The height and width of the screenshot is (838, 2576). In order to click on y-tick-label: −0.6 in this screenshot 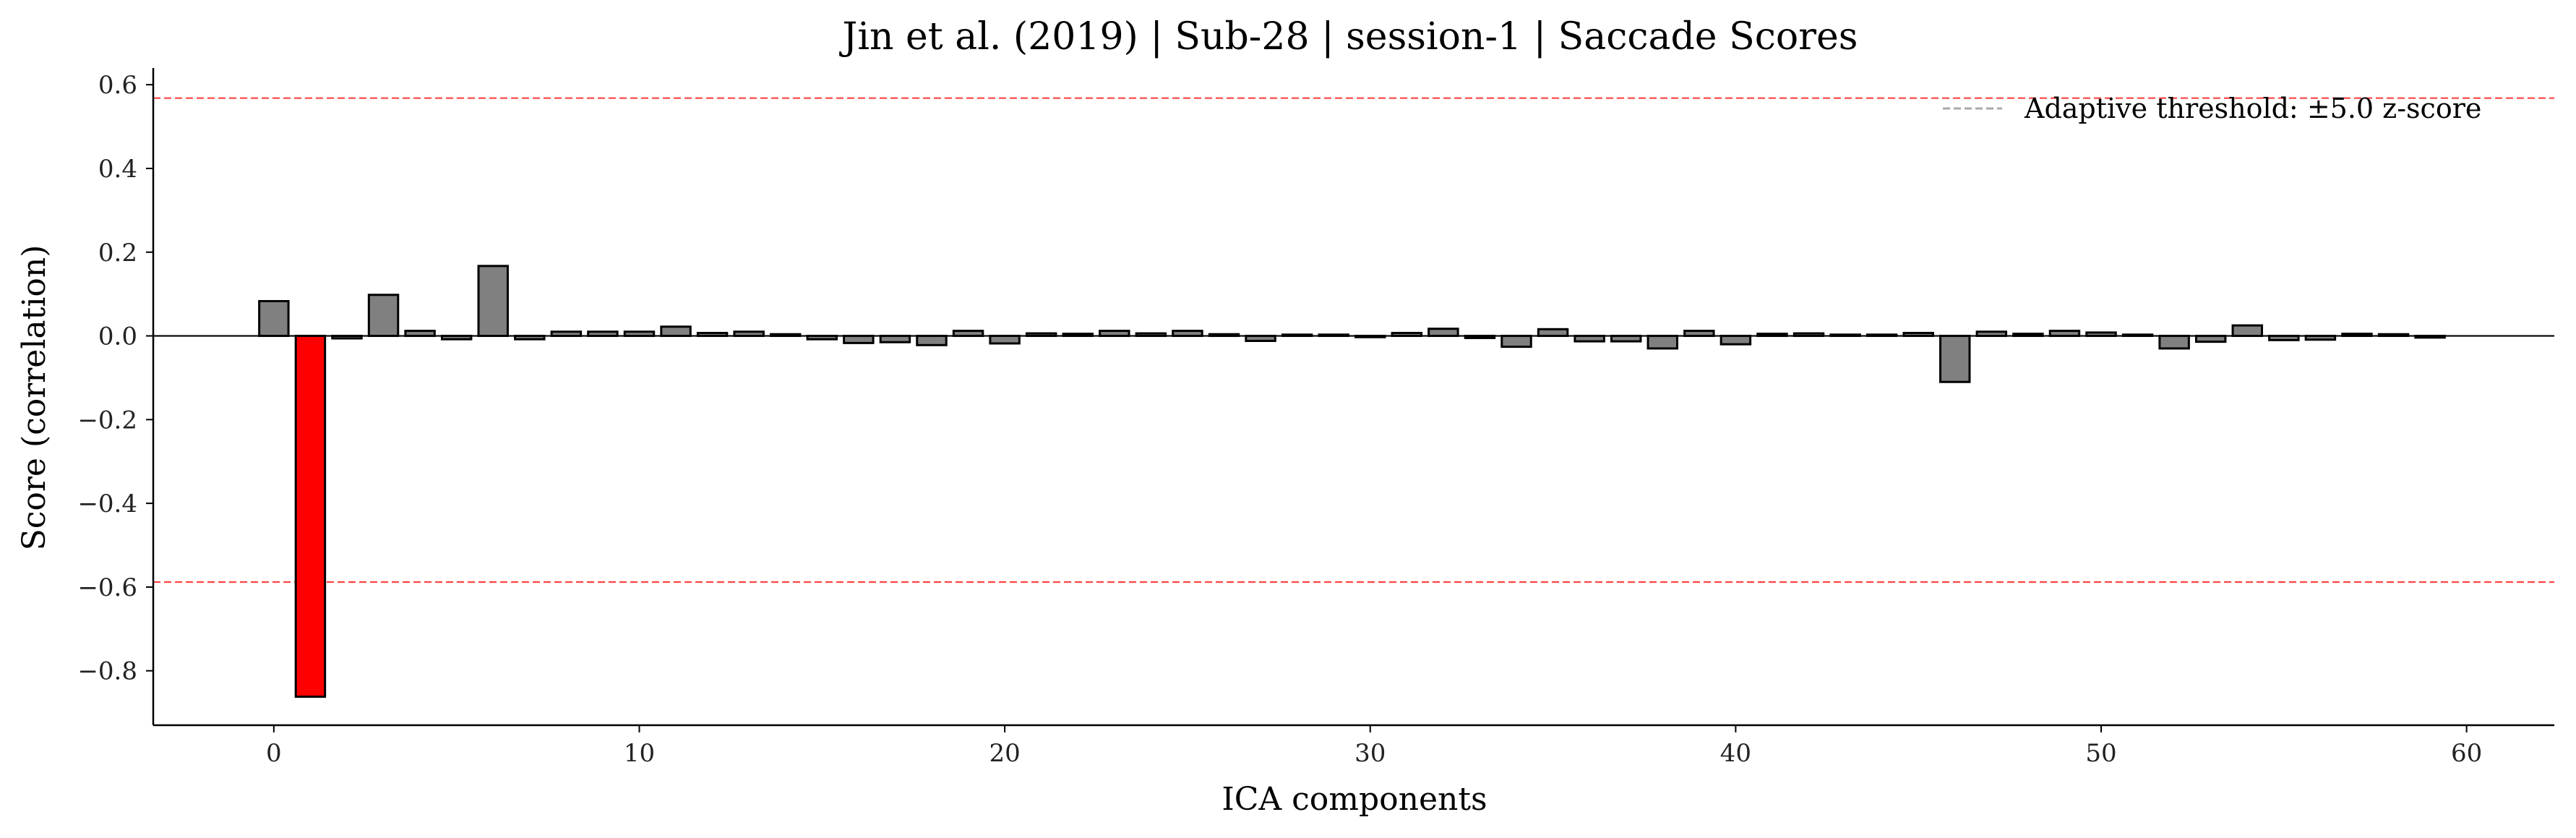, I will do `click(107, 587)`.